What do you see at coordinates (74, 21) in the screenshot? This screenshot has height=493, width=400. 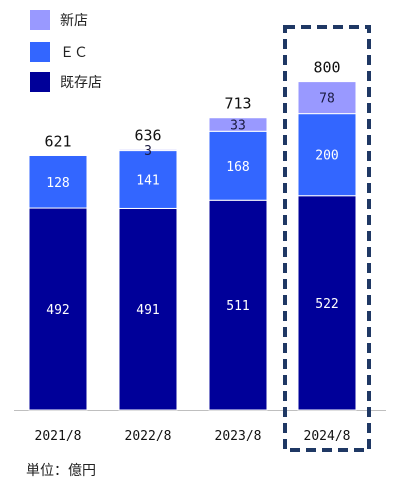 I see `legend-label-新店: 新店` at bounding box center [74, 21].